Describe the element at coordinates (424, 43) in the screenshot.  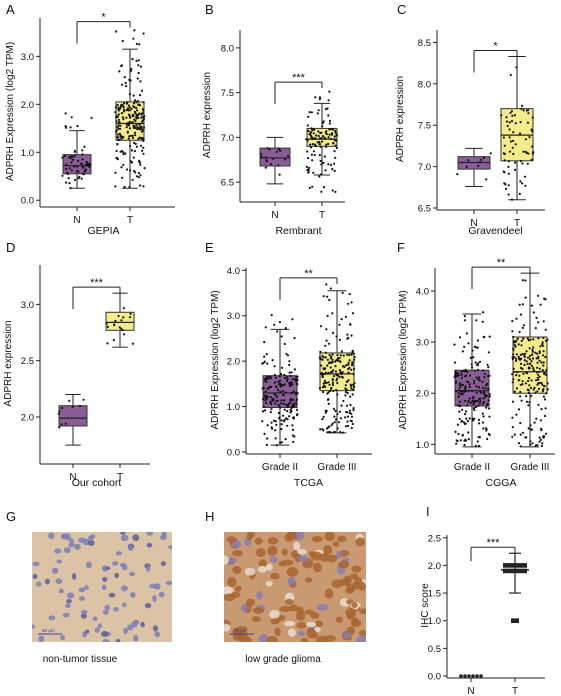
I see `y-tick-label: 8.5` at that location.